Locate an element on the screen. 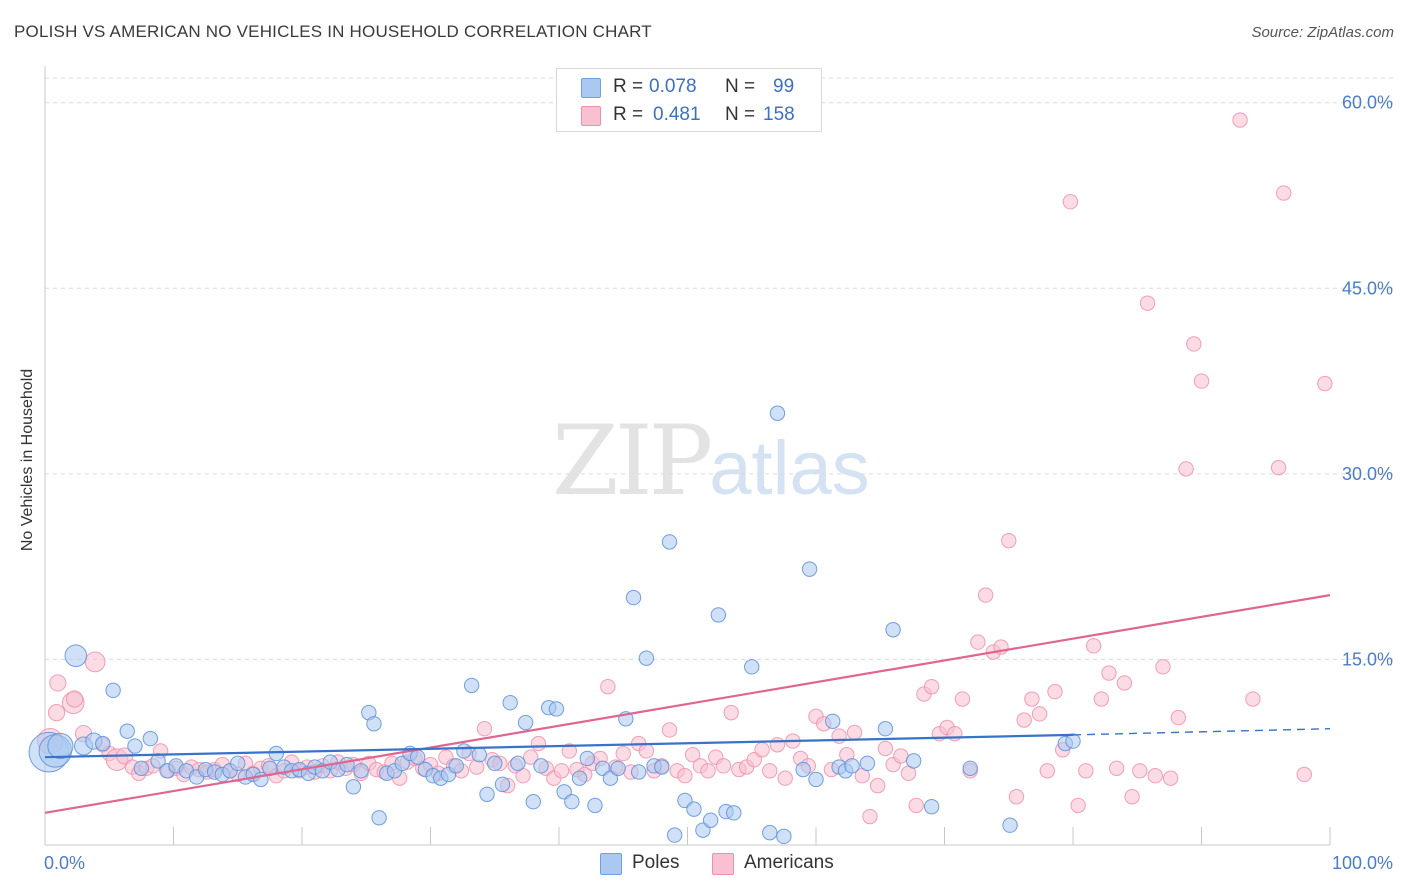 The image size is (1406, 892). y-tick-label: 30.0% is located at coordinates (1367, 474).